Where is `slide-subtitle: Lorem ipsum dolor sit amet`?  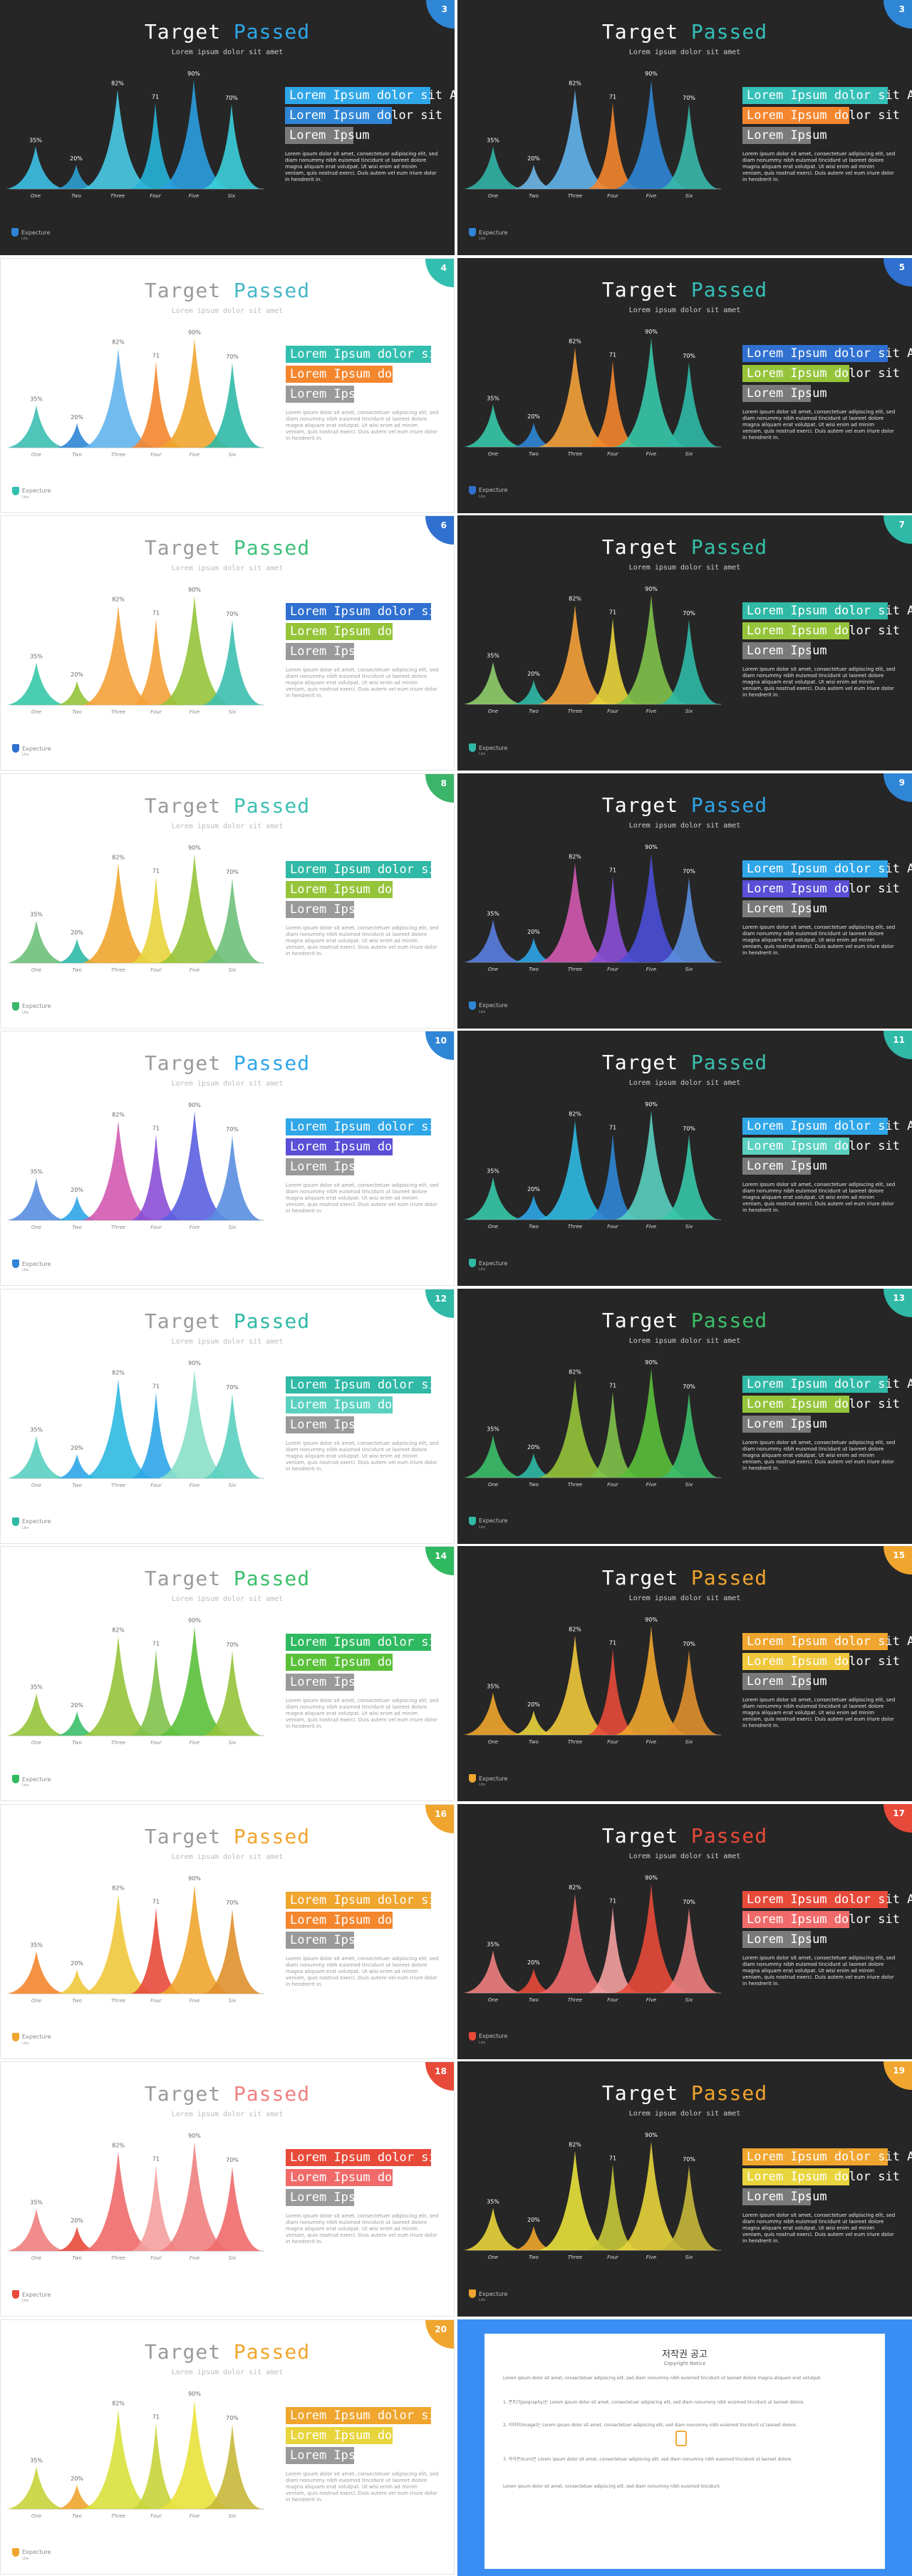 slide-subtitle: Lorem ipsum dolor sit amet is located at coordinates (684, 568).